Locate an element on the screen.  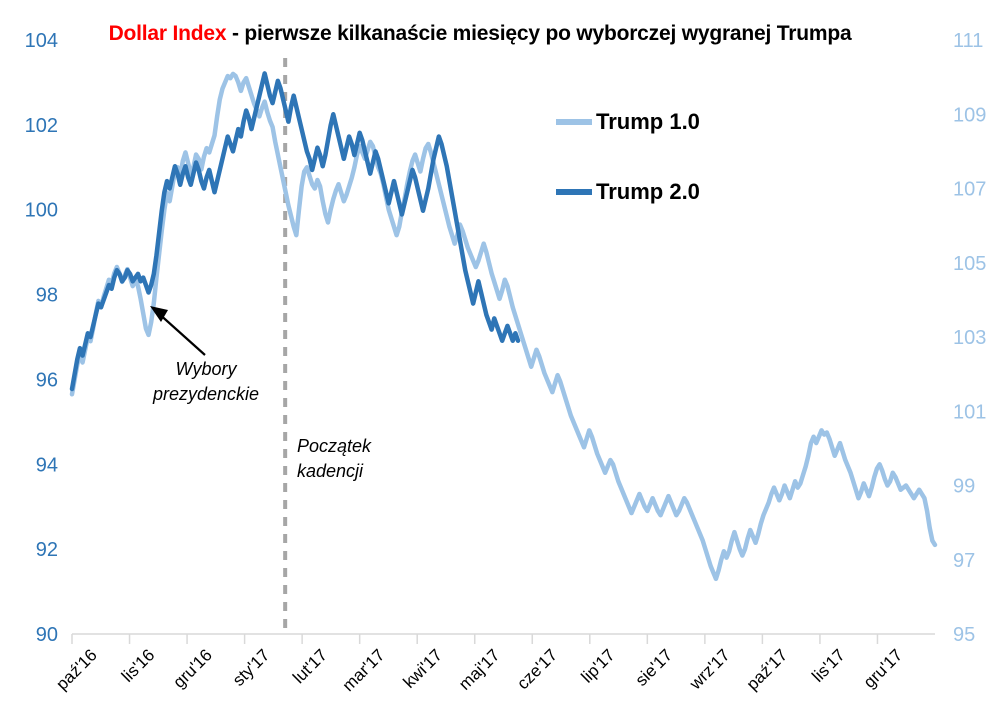
y-axis-left-tick-label: 98 is located at coordinates (47, 296).